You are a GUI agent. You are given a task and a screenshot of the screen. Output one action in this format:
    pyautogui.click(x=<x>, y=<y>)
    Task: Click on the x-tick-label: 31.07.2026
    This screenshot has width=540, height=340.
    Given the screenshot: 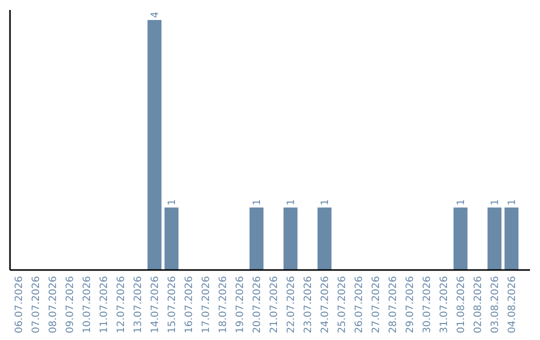 What is the action you would take?
    pyautogui.click(x=444, y=305)
    